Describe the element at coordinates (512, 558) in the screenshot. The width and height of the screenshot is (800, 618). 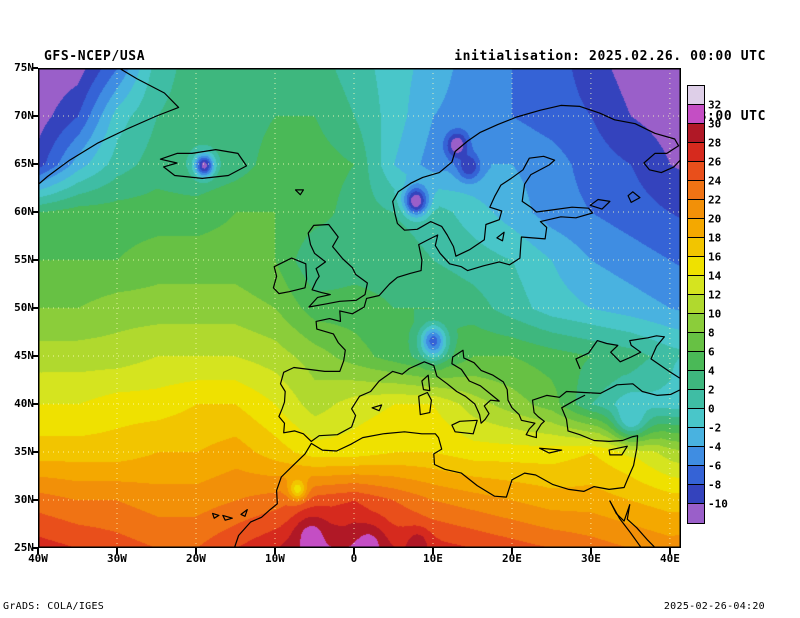
I see `lon-tick-label: 20E` at that location.